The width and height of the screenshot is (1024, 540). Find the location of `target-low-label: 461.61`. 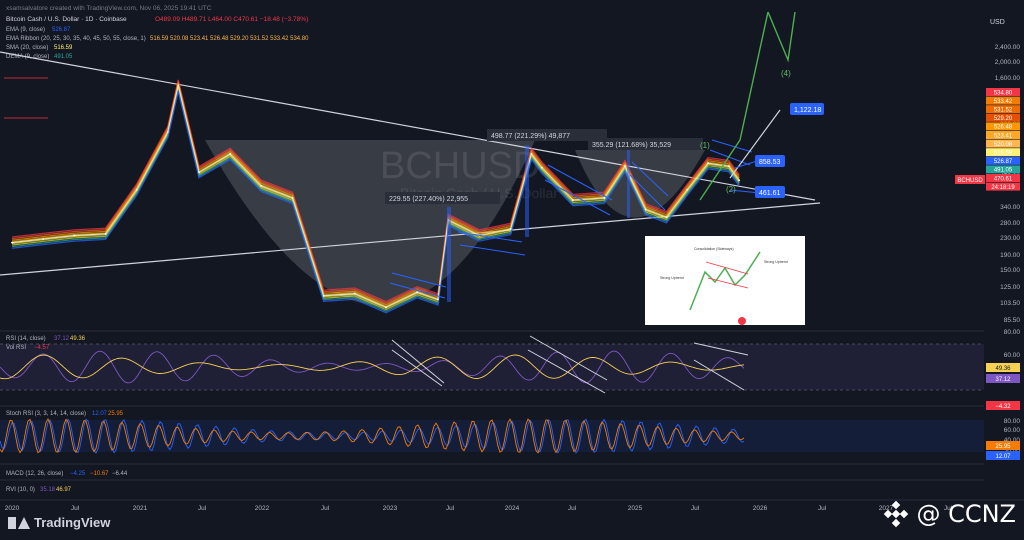

target-low-label: 461.61 is located at coordinates (770, 193).